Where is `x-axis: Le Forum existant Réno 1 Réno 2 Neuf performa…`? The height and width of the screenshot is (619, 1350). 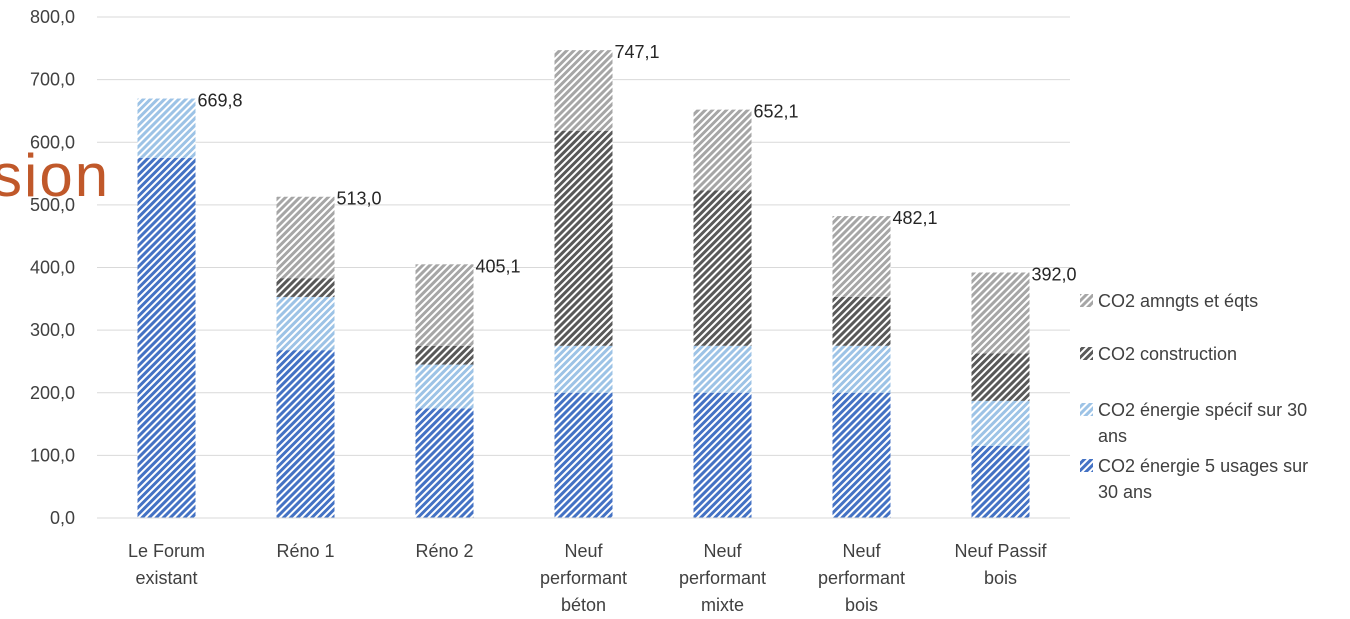
x-axis: Le Forum existant Réno 1 Réno 2 Neuf performa… is located at coordinates (583, 566).